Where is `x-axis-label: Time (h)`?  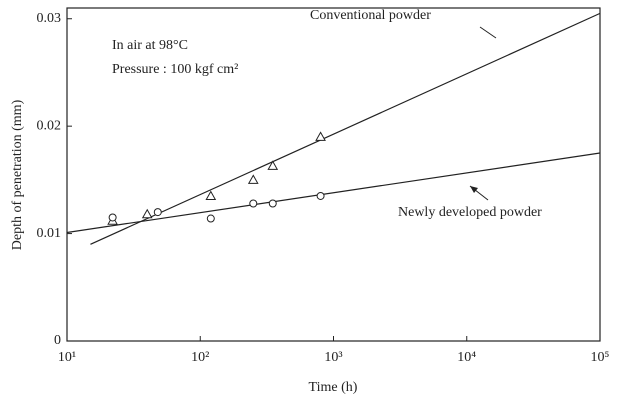
x-axis-label: Time (h) is located at coordinates (333, 387).